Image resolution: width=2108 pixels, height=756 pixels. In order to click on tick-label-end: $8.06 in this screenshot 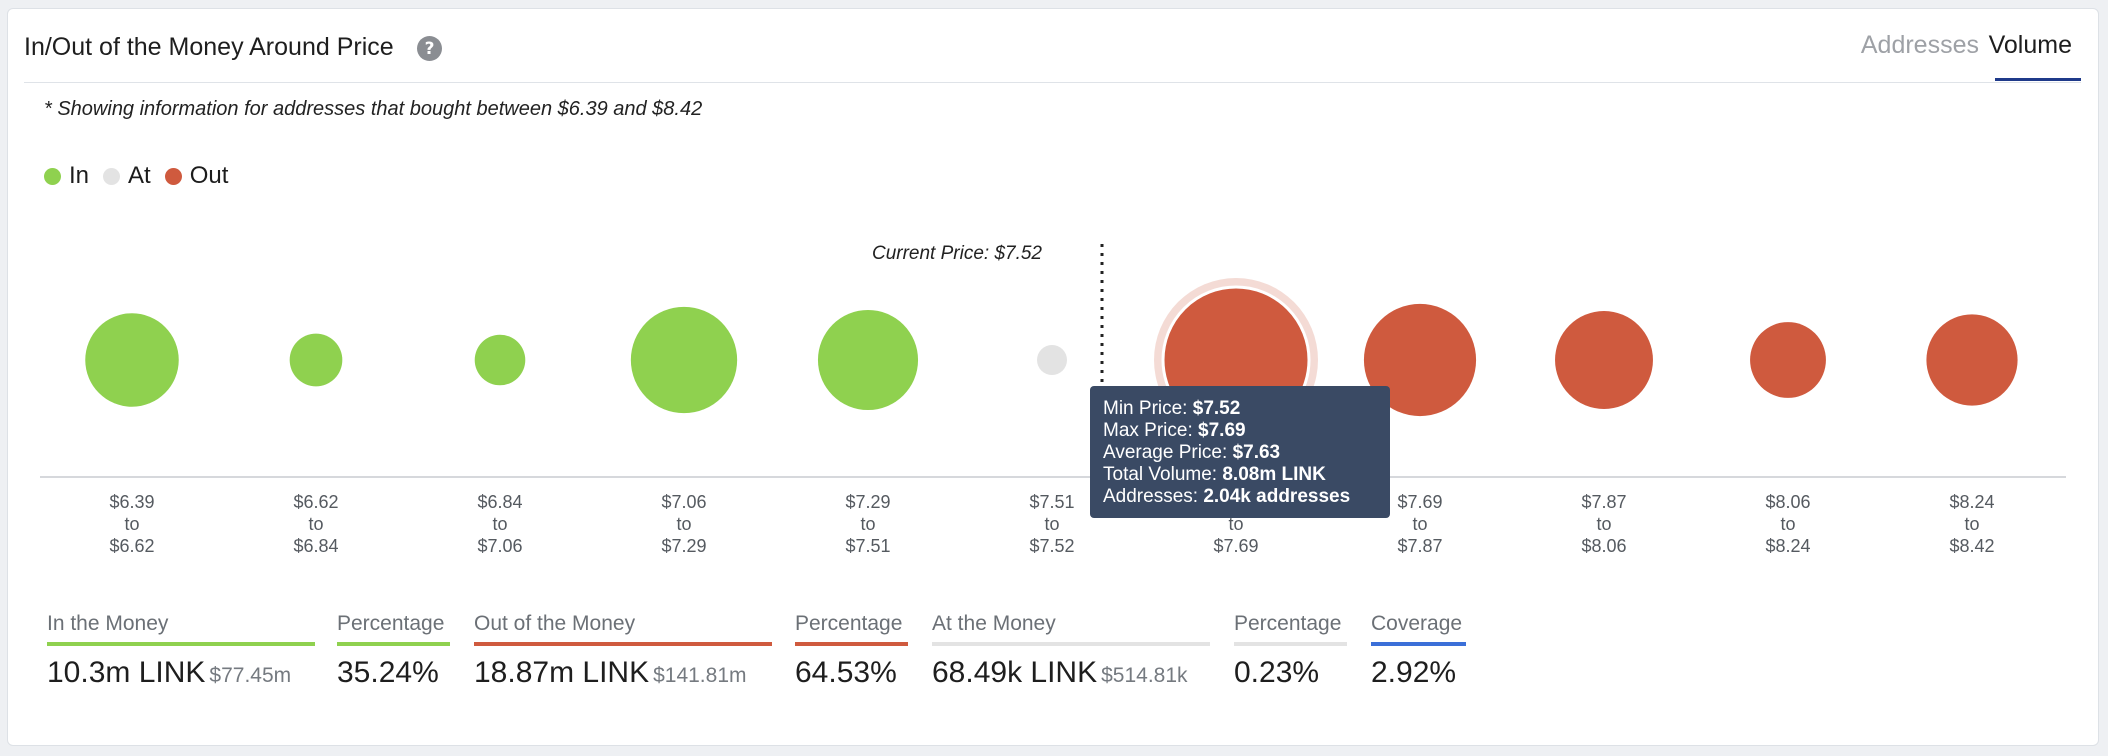, I will do `click(1603, 546)`.